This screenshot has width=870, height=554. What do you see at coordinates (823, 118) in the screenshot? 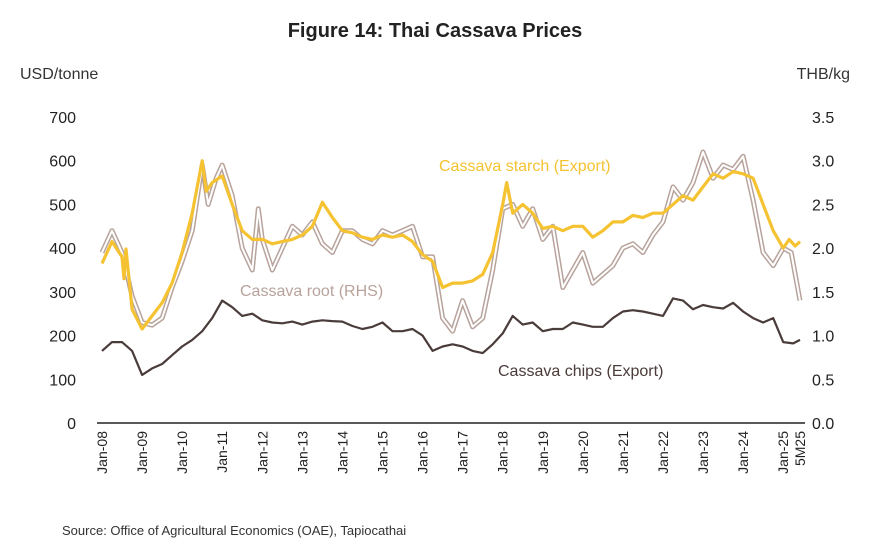
I see `y-right-tick-label: 3.5` at bounding box center [823, 118].